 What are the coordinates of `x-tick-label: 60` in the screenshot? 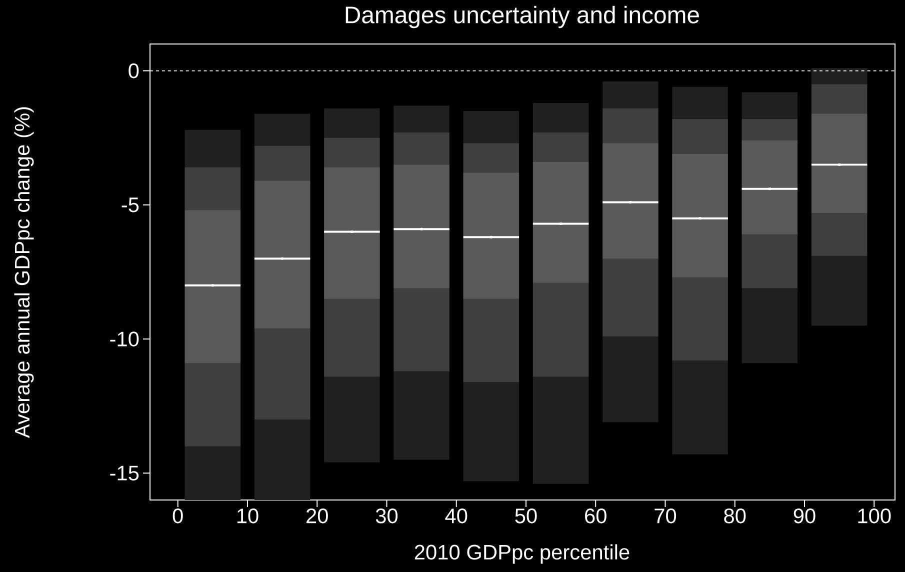 It's located at (595, 516).